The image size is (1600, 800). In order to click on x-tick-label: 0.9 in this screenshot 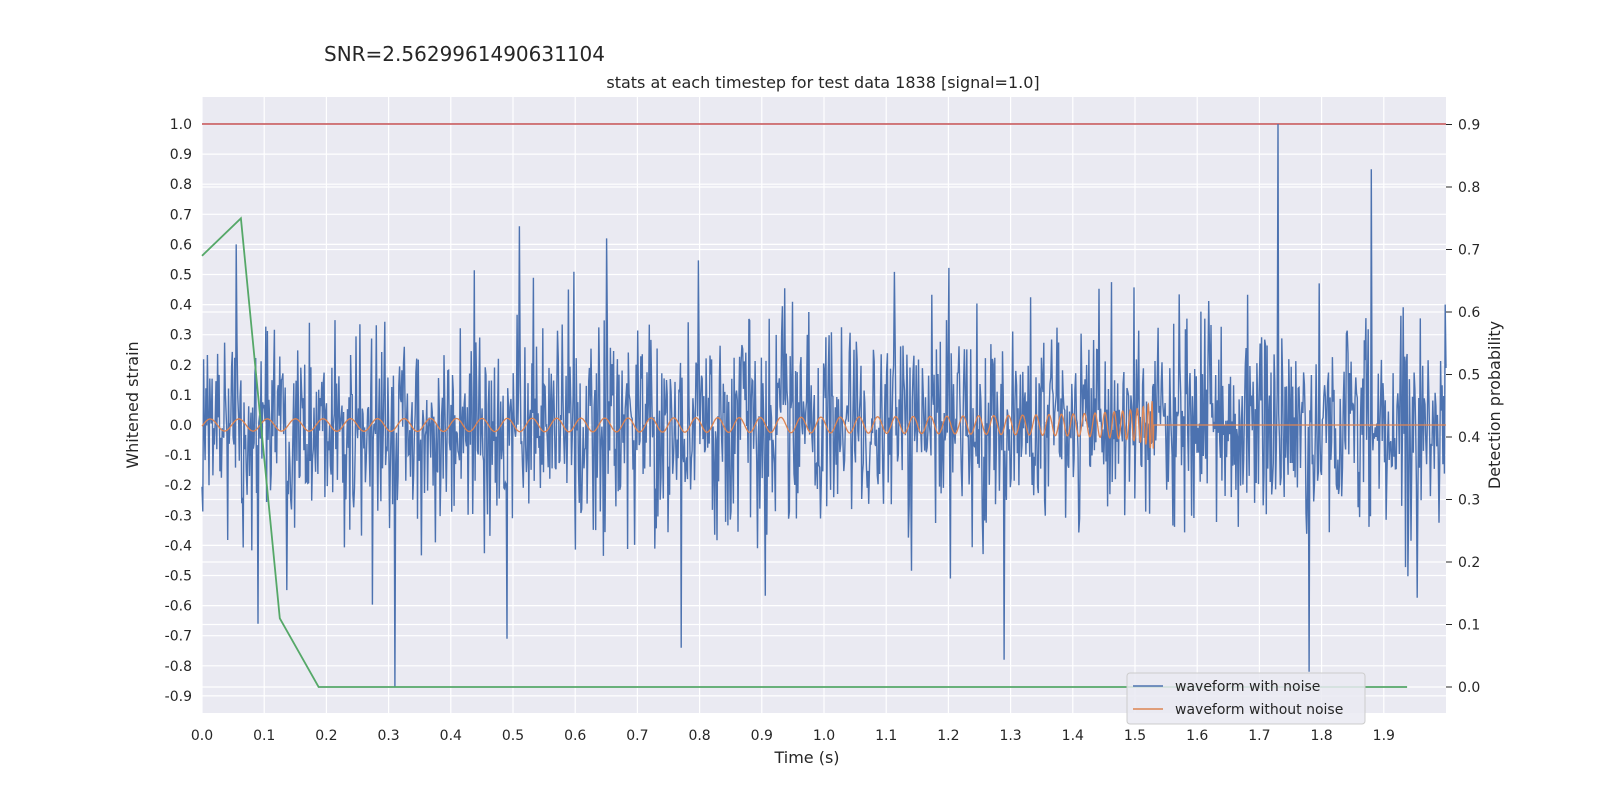, I will do `click(762, 736)`.